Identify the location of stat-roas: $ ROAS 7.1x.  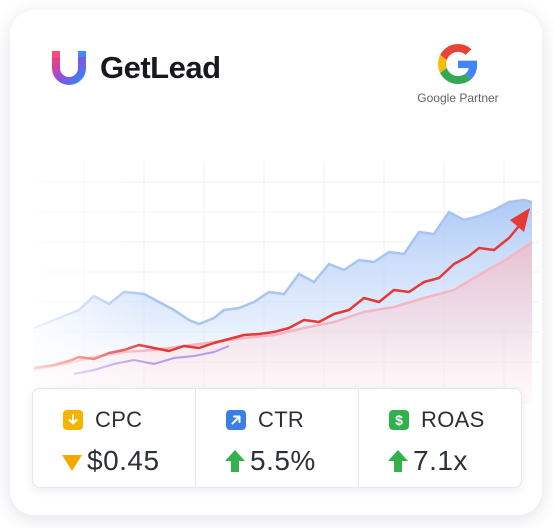
(440, 438).